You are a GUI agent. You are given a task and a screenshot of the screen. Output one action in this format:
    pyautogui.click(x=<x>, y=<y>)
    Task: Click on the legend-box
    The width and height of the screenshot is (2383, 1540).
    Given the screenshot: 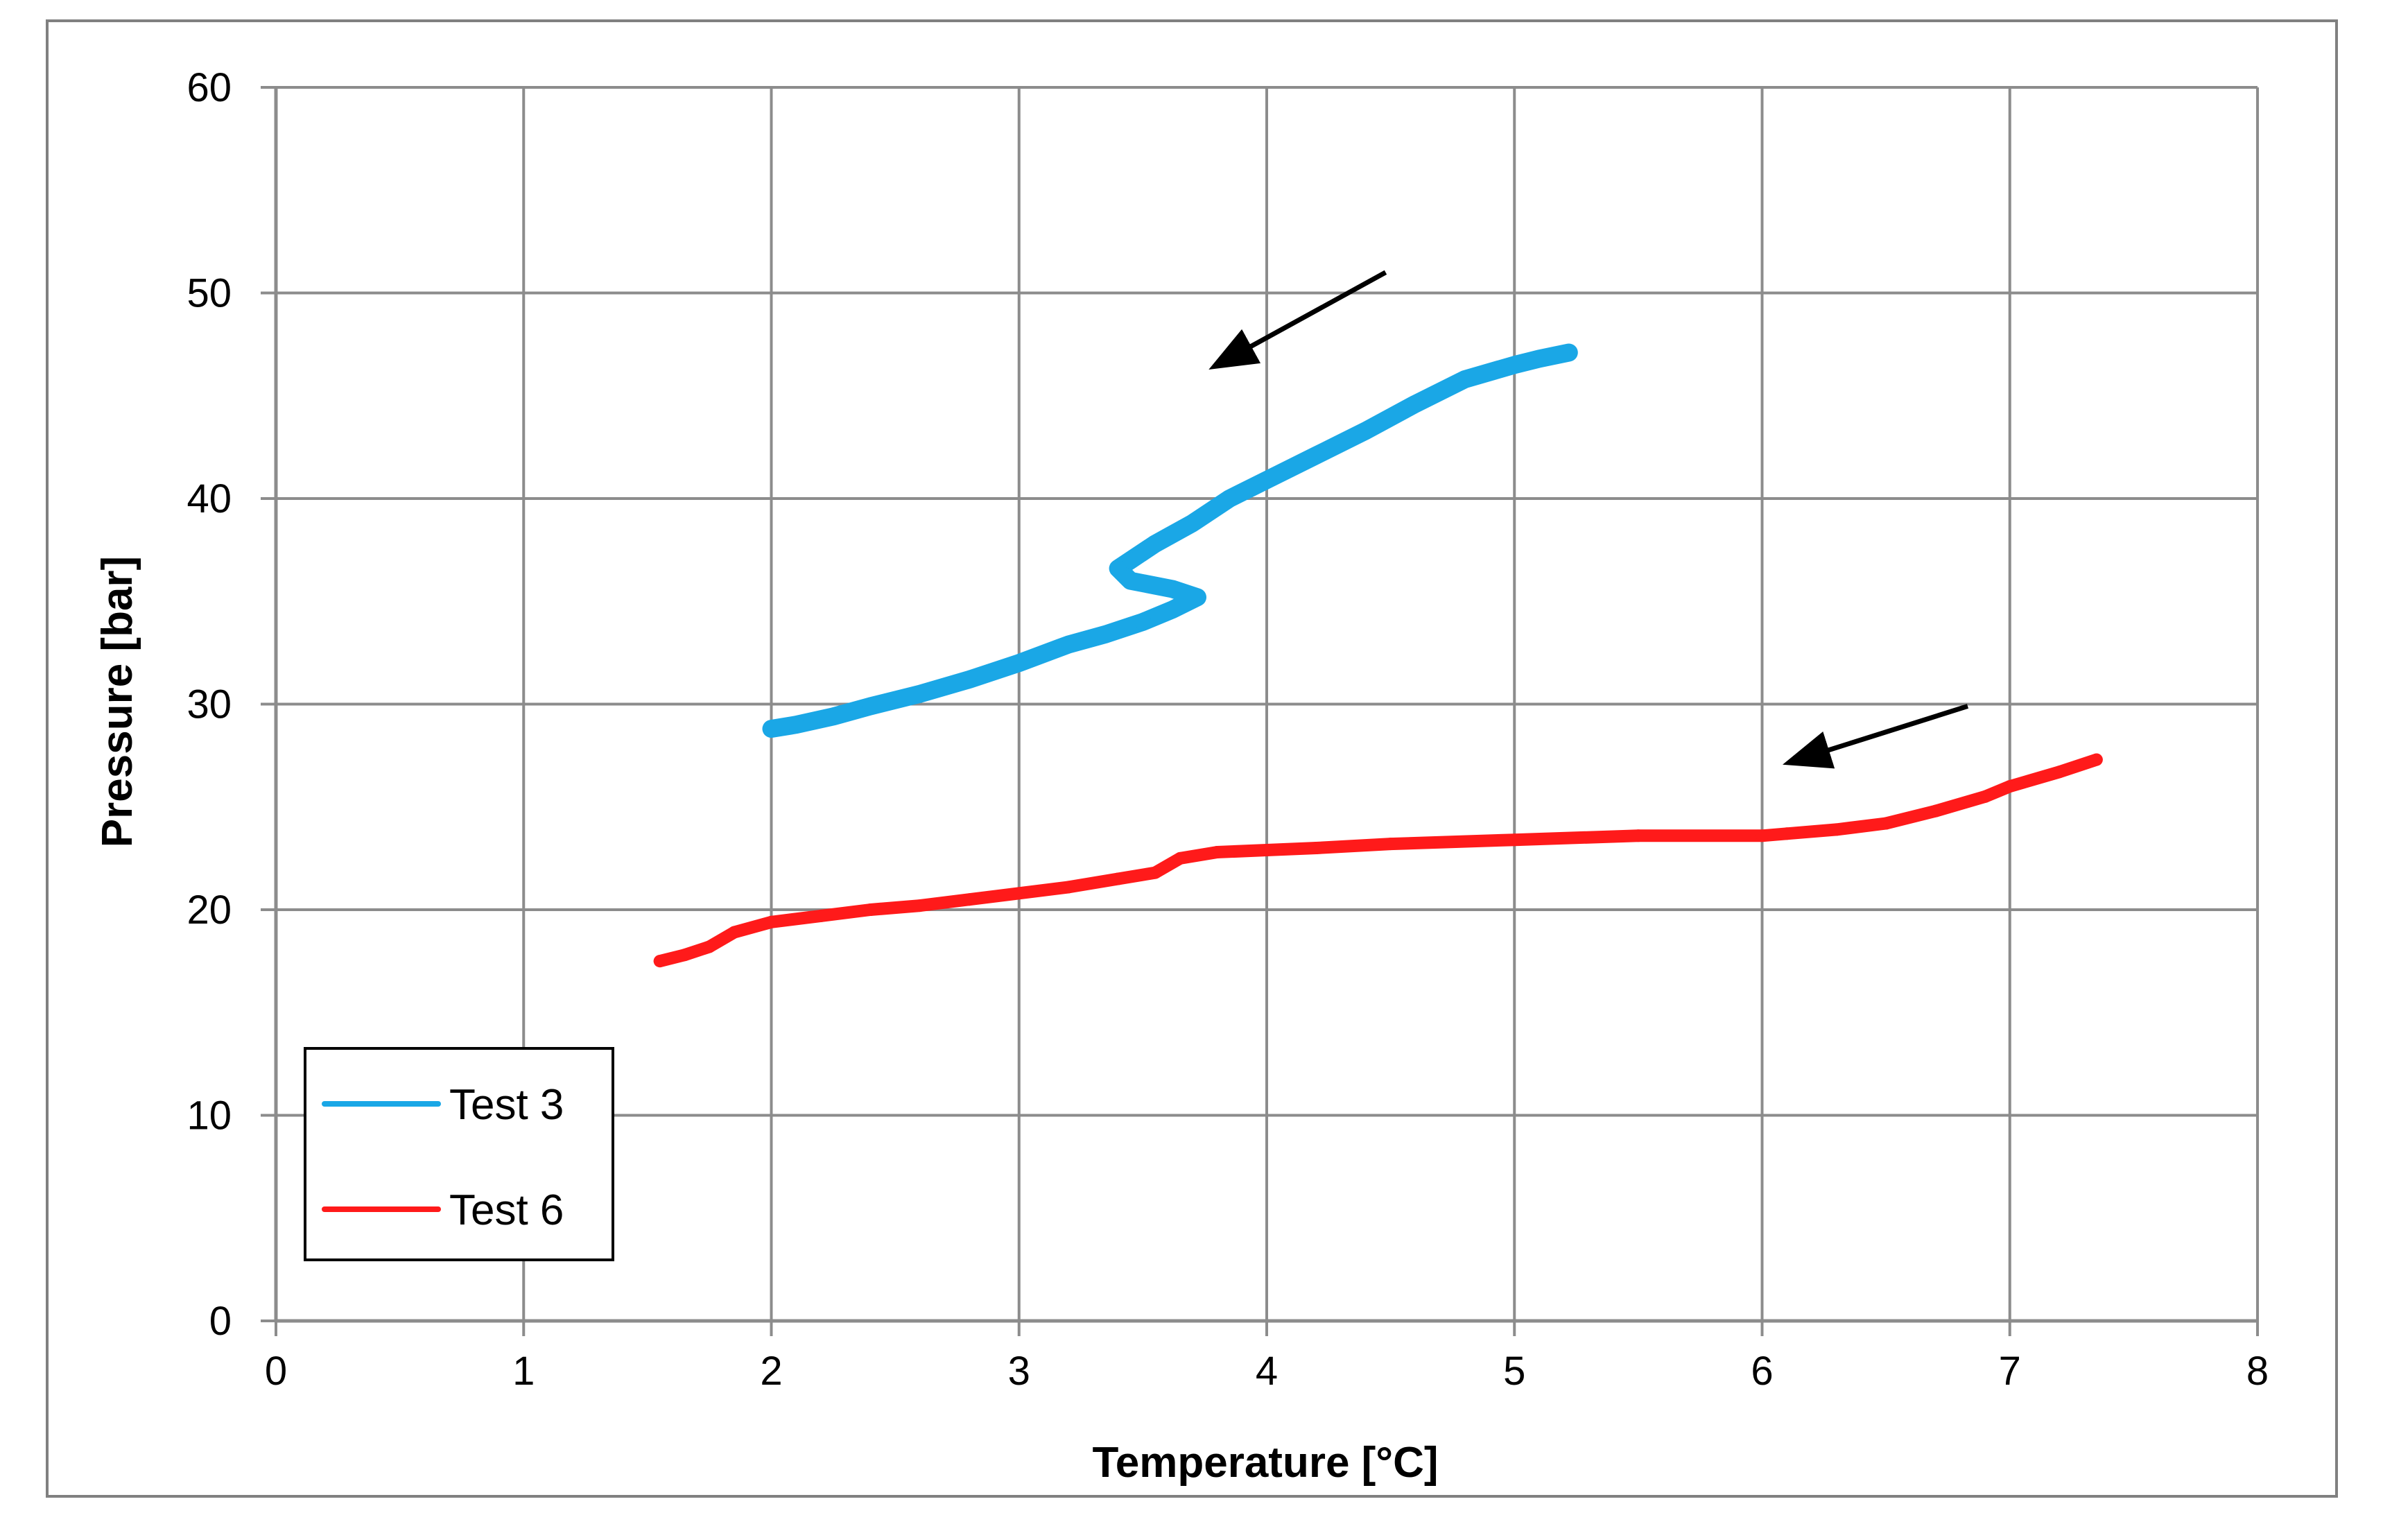 What is the action you would take?
    pyautogui.click(x=459, y=1154)
    